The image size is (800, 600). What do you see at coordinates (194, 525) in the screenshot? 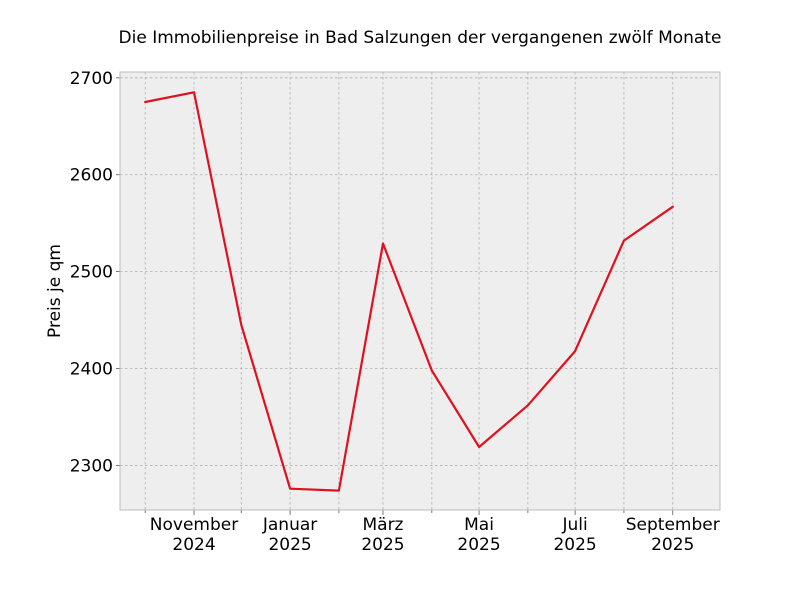
I see `x-tick-label-month: November` at bounding box center [194, 525].